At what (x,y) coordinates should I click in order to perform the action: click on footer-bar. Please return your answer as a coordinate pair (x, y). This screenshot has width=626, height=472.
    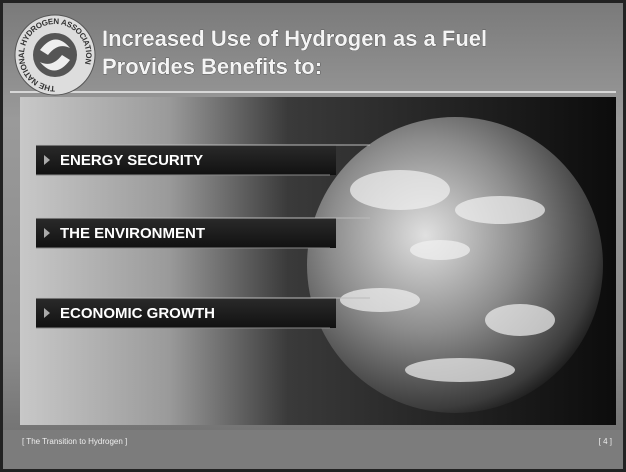
    Looking at the image, I should click on (313, 449).